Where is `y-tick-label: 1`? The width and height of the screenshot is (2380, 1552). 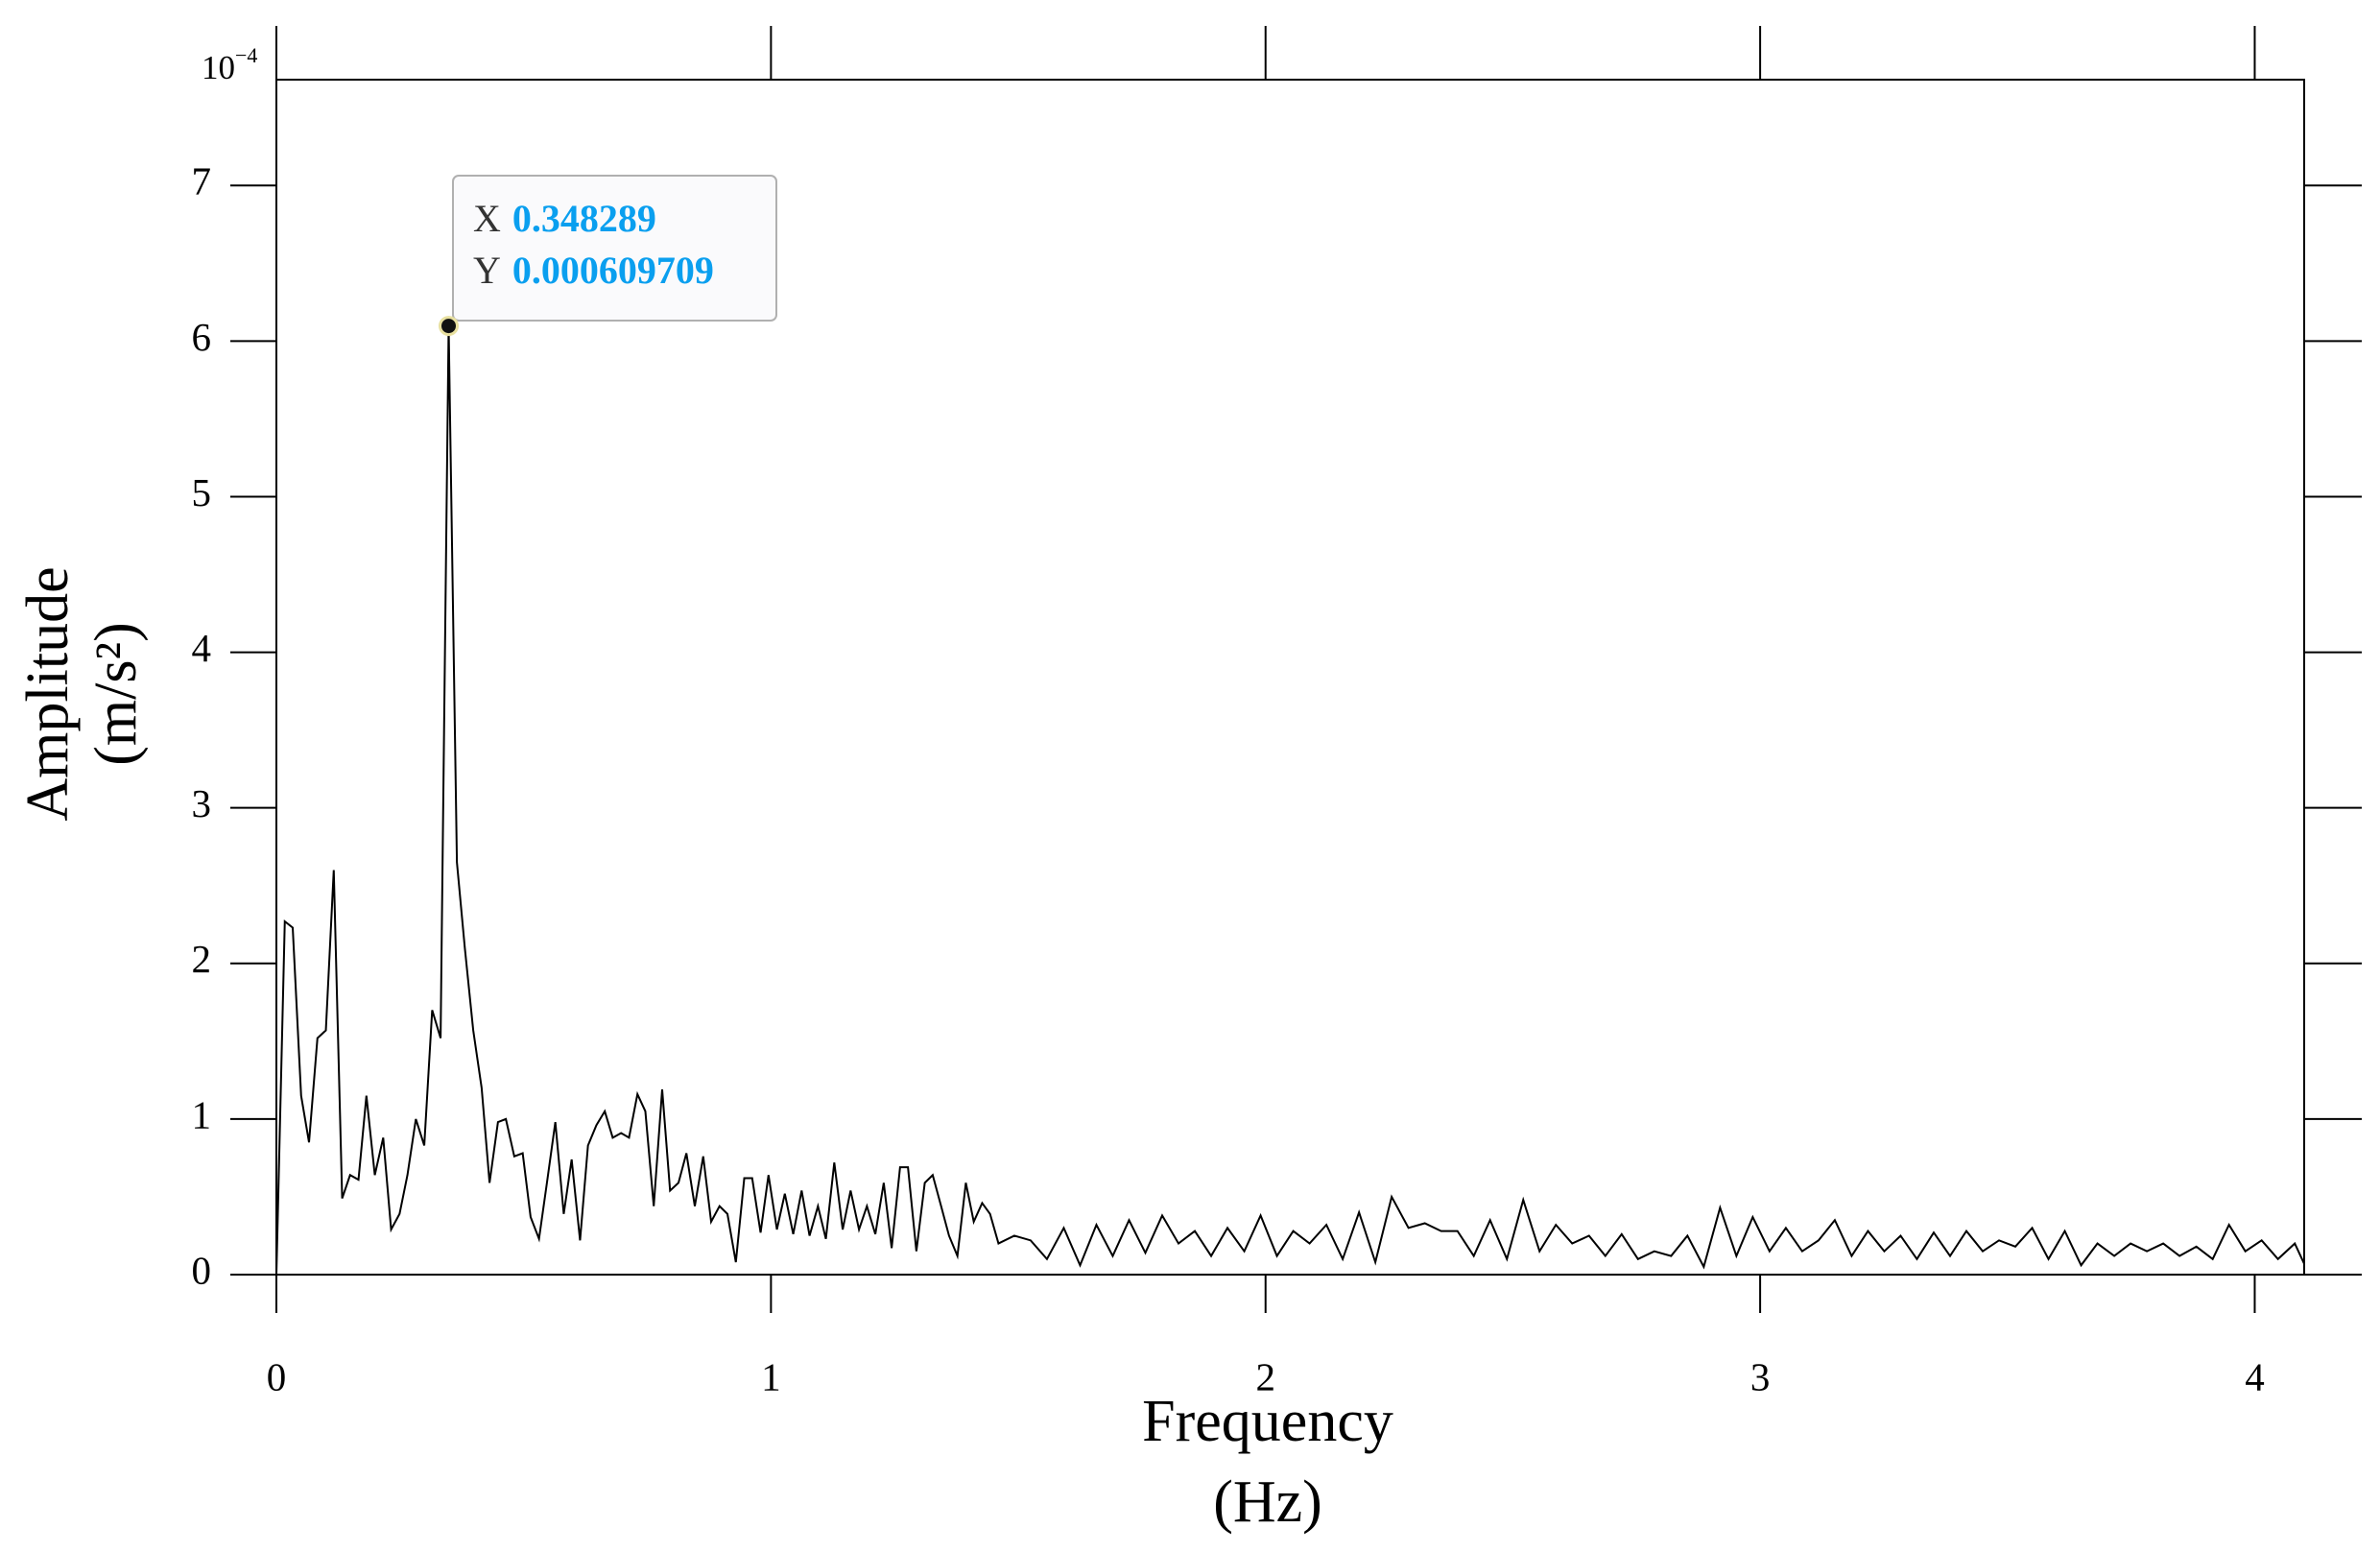 y-tick-label: 1 is located at coordinates (202, 1114).